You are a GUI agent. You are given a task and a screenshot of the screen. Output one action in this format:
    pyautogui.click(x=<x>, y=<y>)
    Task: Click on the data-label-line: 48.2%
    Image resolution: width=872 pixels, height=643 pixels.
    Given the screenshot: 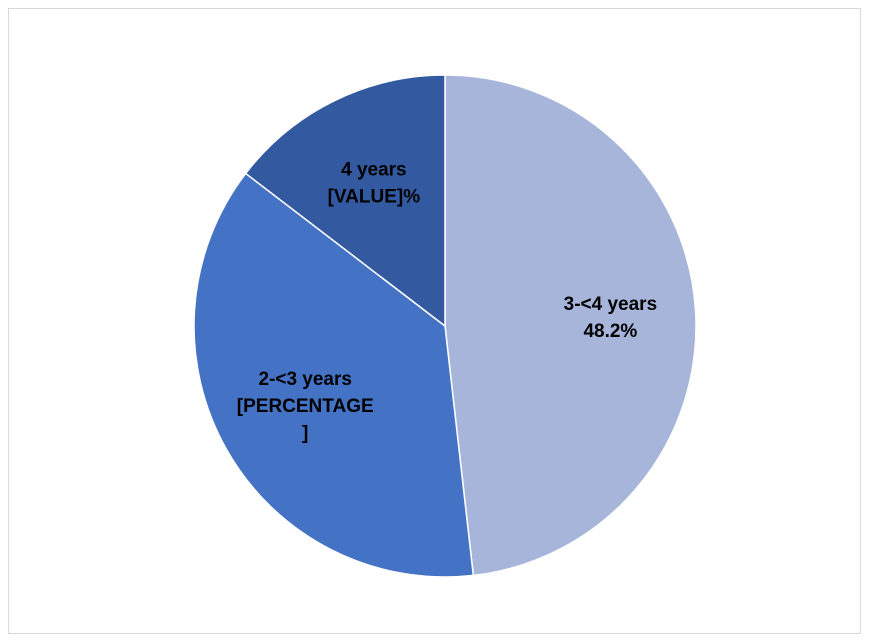 What is the action you would take?
    pyautogui.click(x=610, y=331)
    